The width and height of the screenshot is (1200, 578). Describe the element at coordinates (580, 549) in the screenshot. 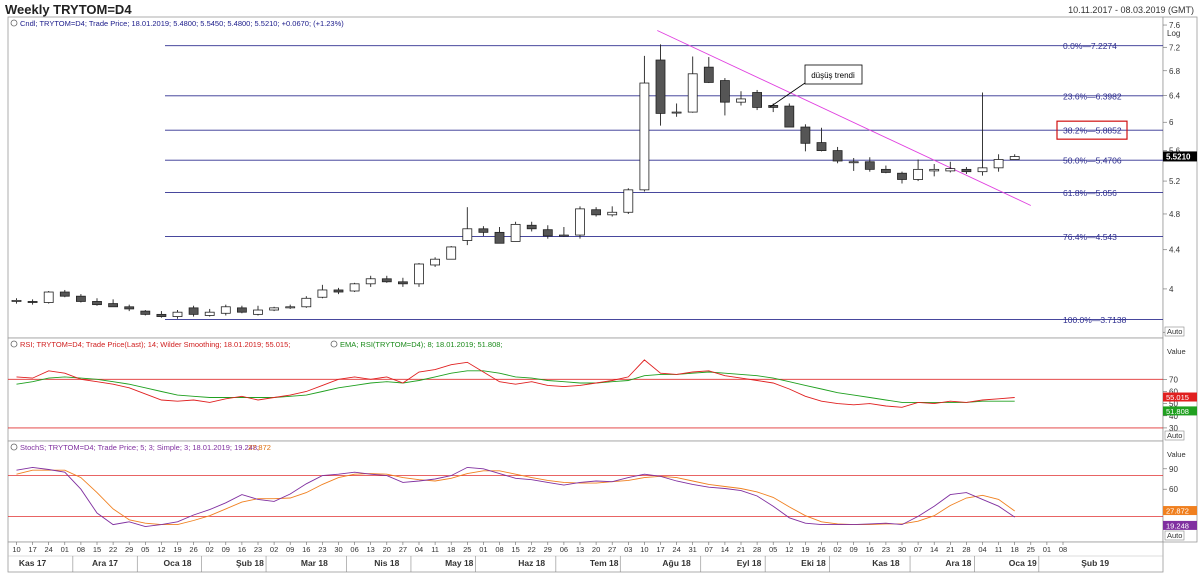

I see `week-label-35: 13` at that location.